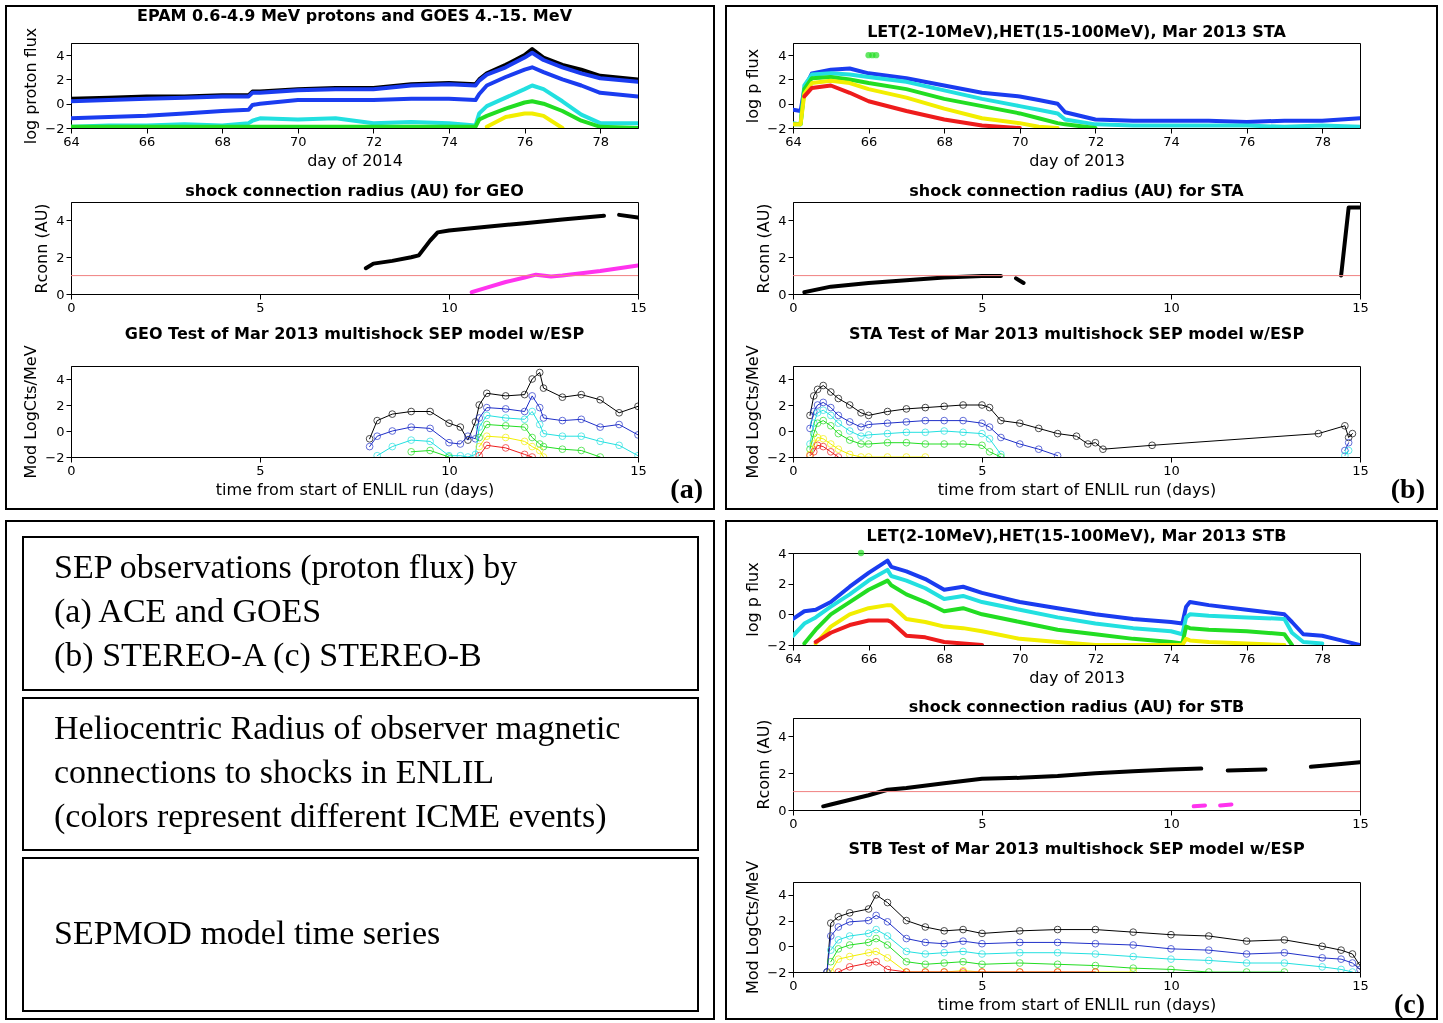 This screenshot has width=1443, height=1023. Describe the element at coordinates (1020, 658) in the screenshot. I see `x-tick-label: 70` at that location.